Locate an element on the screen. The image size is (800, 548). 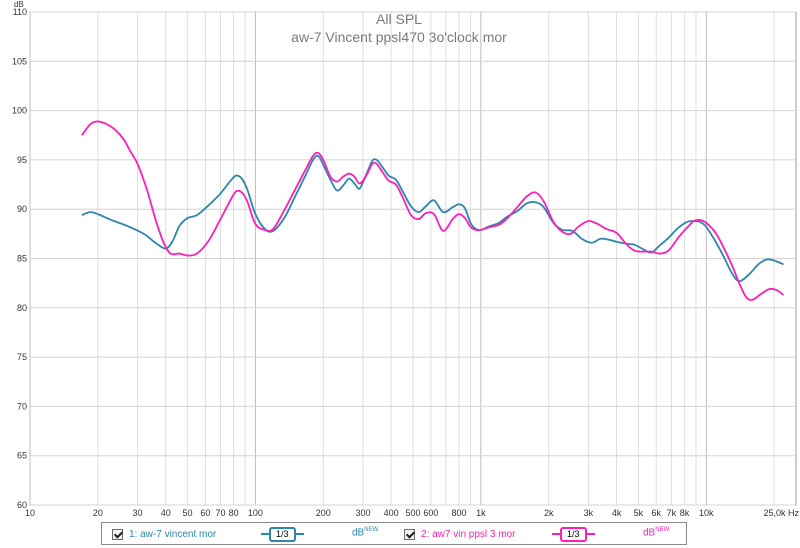
y-tick-label: 100 is located at coordinates (19, 111).